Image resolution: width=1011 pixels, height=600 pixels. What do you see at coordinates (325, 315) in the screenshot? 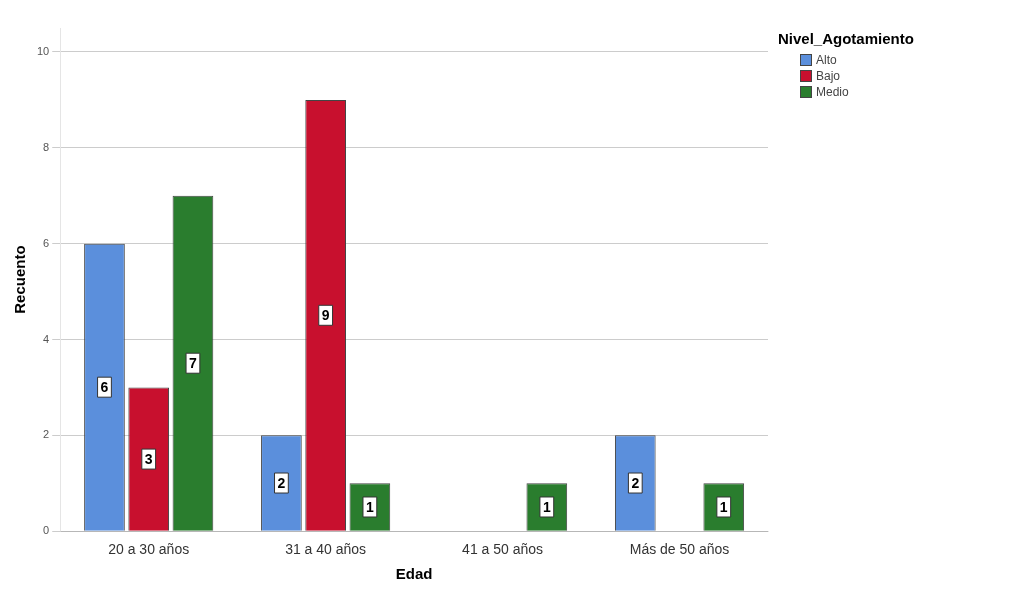
I see `data-label: 9` at bounding box center [325, 315].